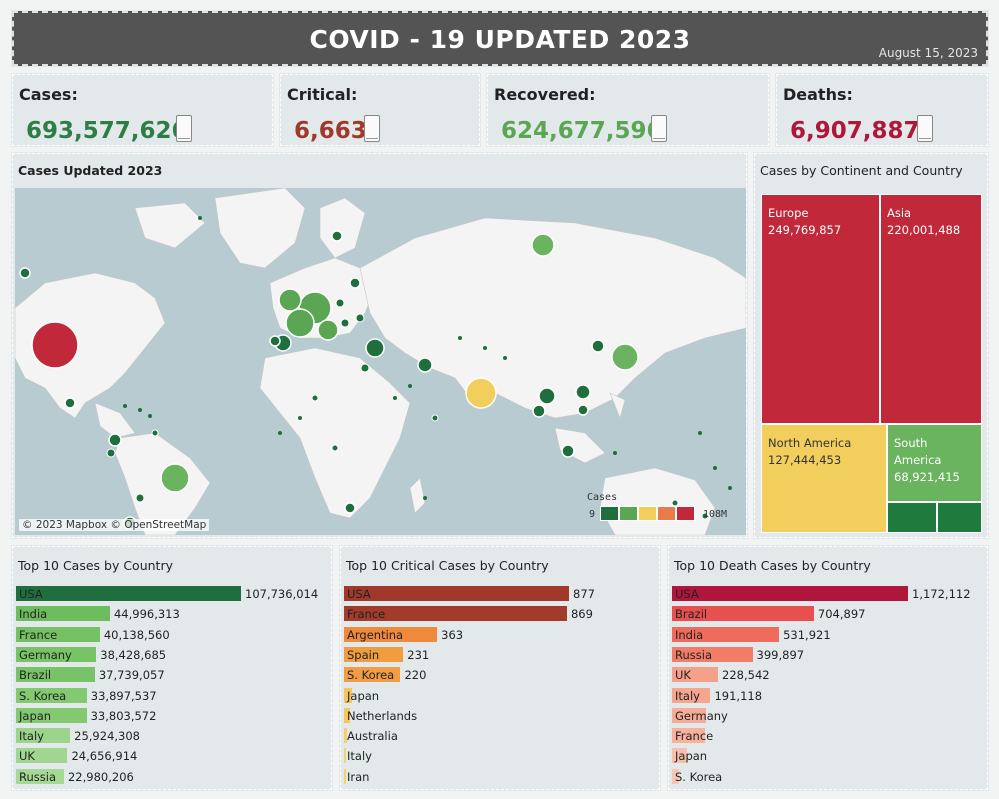  Describe the element at coordinates (598, 346) in the screenshot. I see `bubble-korea` at that location.